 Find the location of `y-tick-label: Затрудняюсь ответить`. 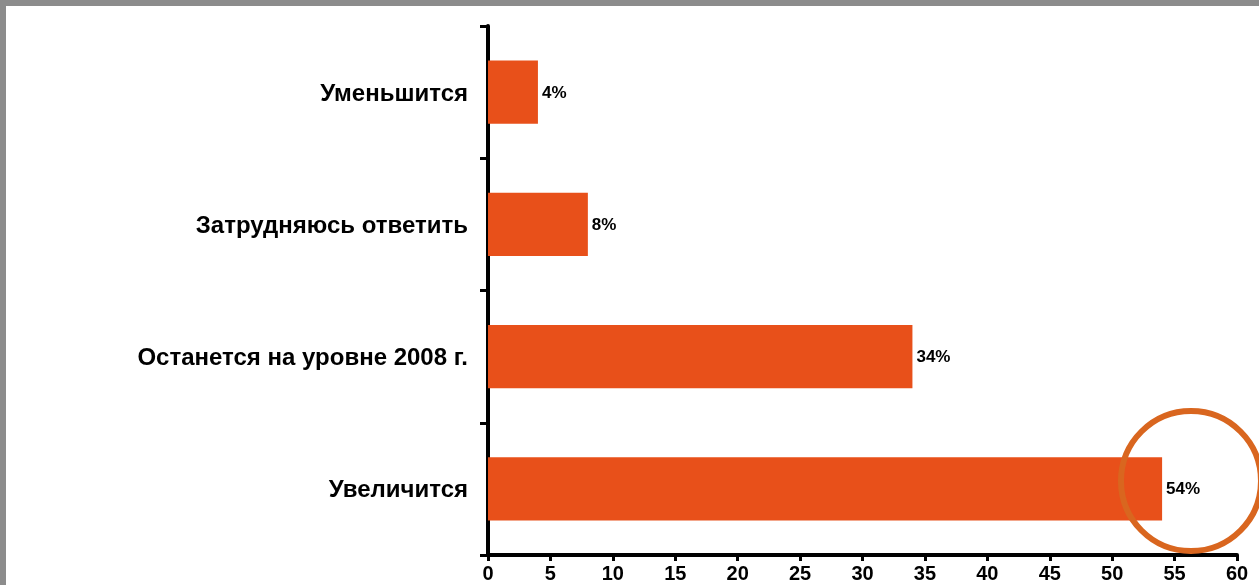

y-tick-label: Затрудняюсь ответить is located at coordinates (331, 224).